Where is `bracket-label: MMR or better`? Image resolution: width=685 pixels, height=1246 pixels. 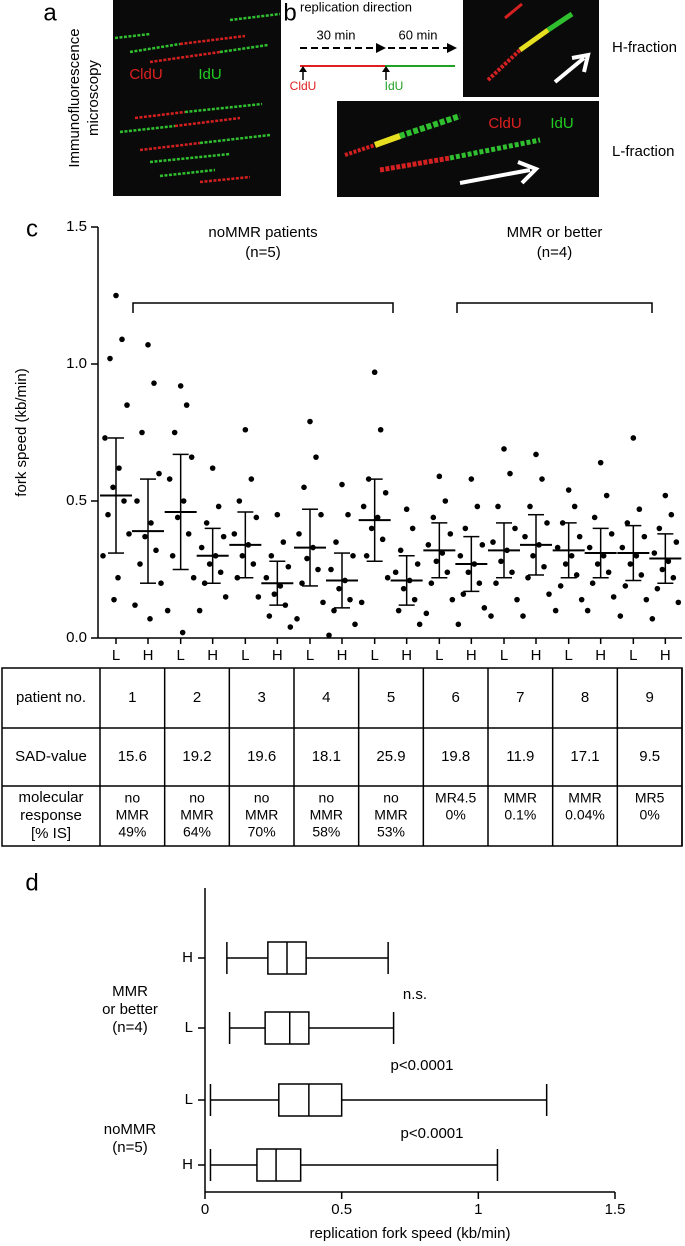 bracket-label: MMR or better is located at coordinates (555, 232).